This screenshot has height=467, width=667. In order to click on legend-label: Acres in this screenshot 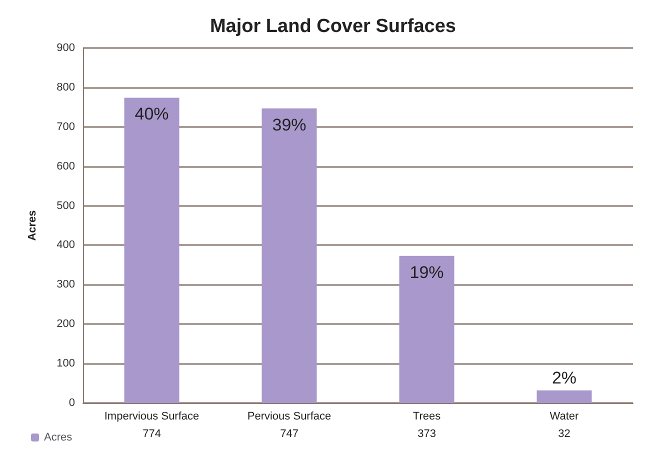, I will do `click(58, 438)`.